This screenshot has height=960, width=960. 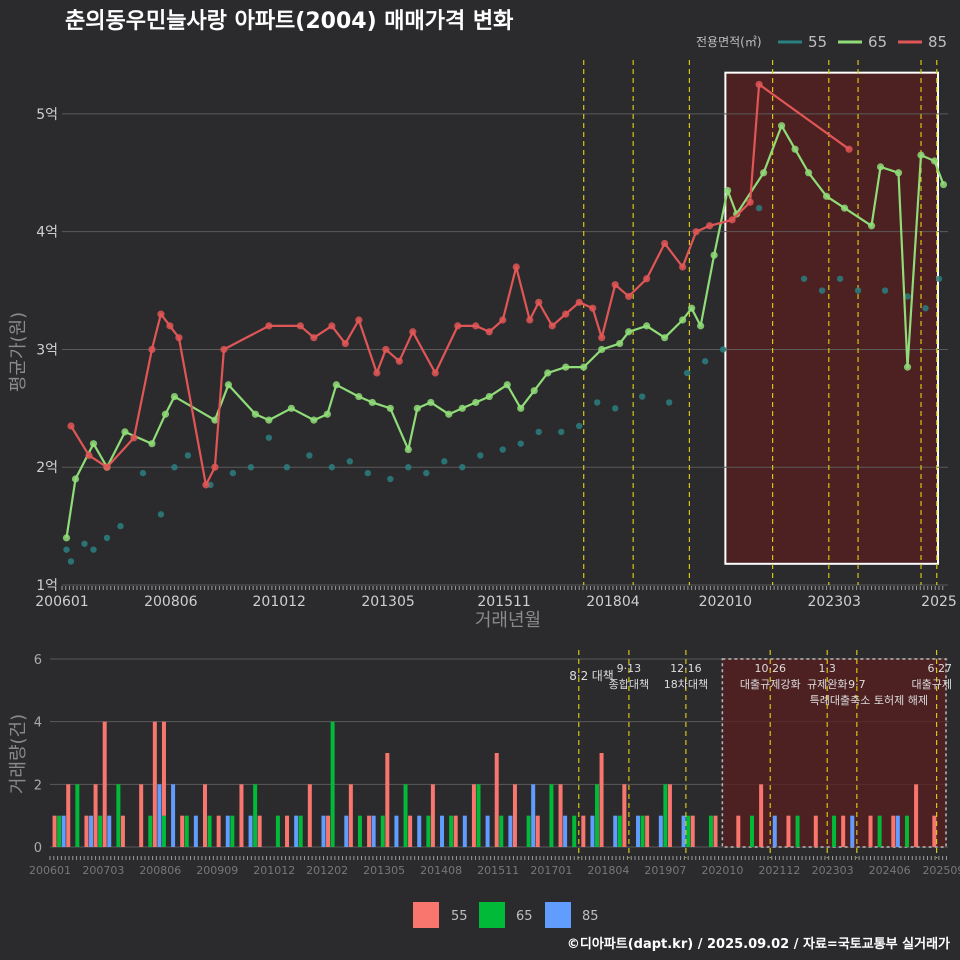 I want to click on volume-y-tick-label: 6, so click(x=38, y=660).